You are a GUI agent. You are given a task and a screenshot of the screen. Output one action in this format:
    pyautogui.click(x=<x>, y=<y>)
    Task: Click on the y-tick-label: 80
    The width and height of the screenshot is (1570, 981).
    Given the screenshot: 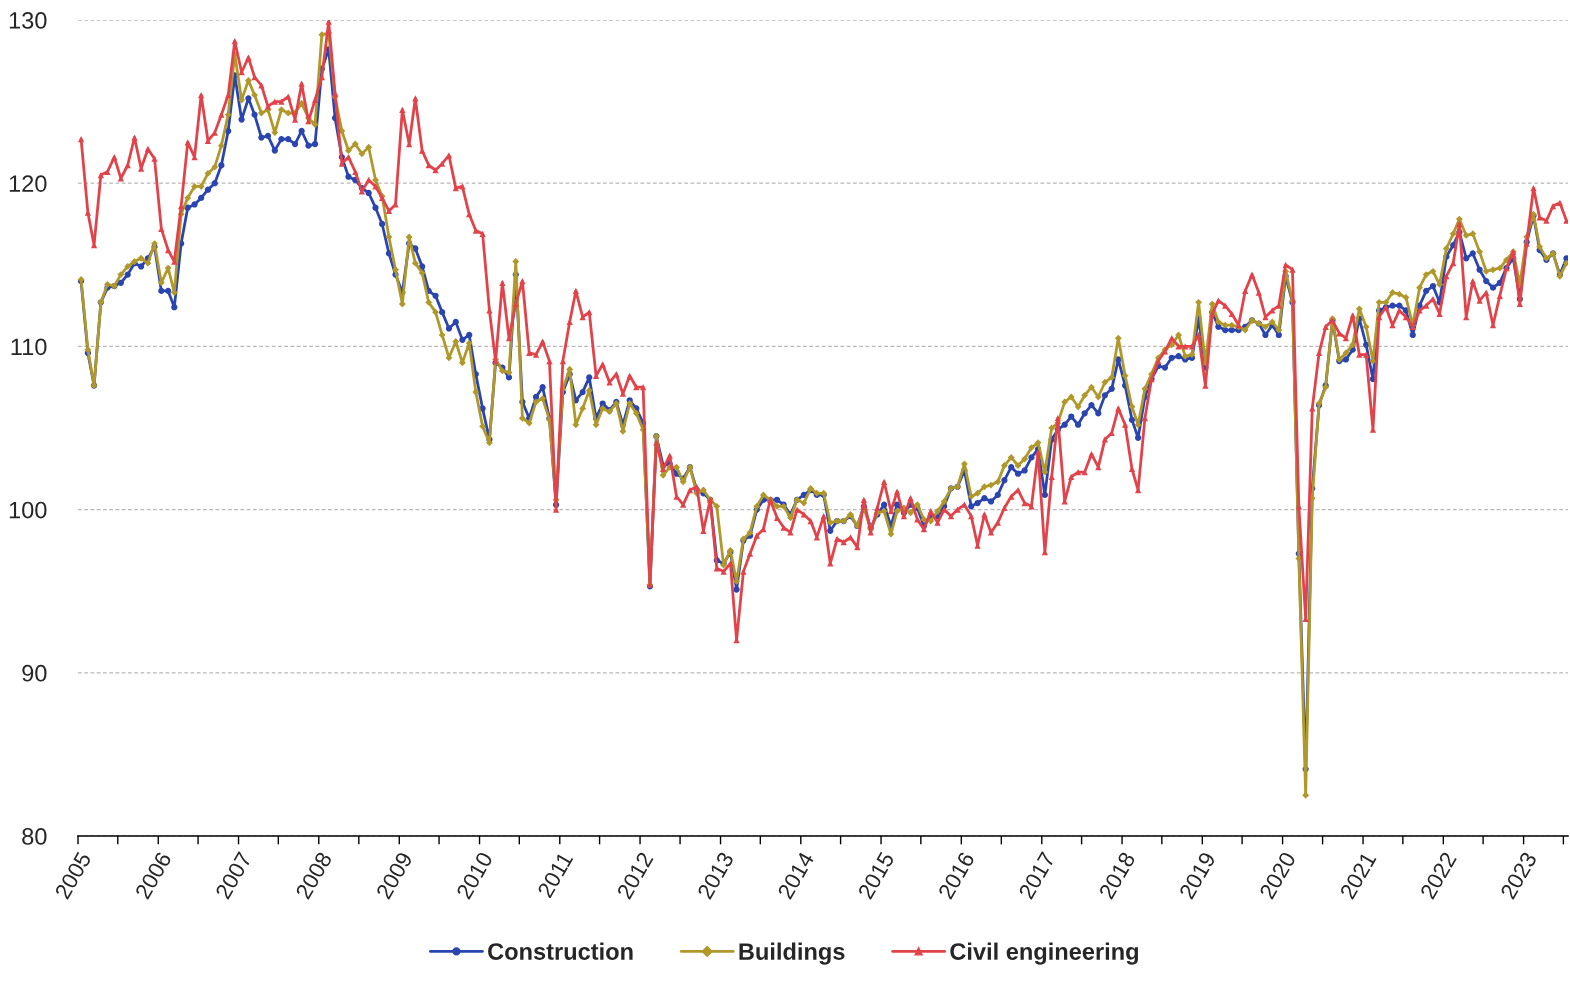 What is the action you would take?
    pyautogui.click(x=34, y=836)
    